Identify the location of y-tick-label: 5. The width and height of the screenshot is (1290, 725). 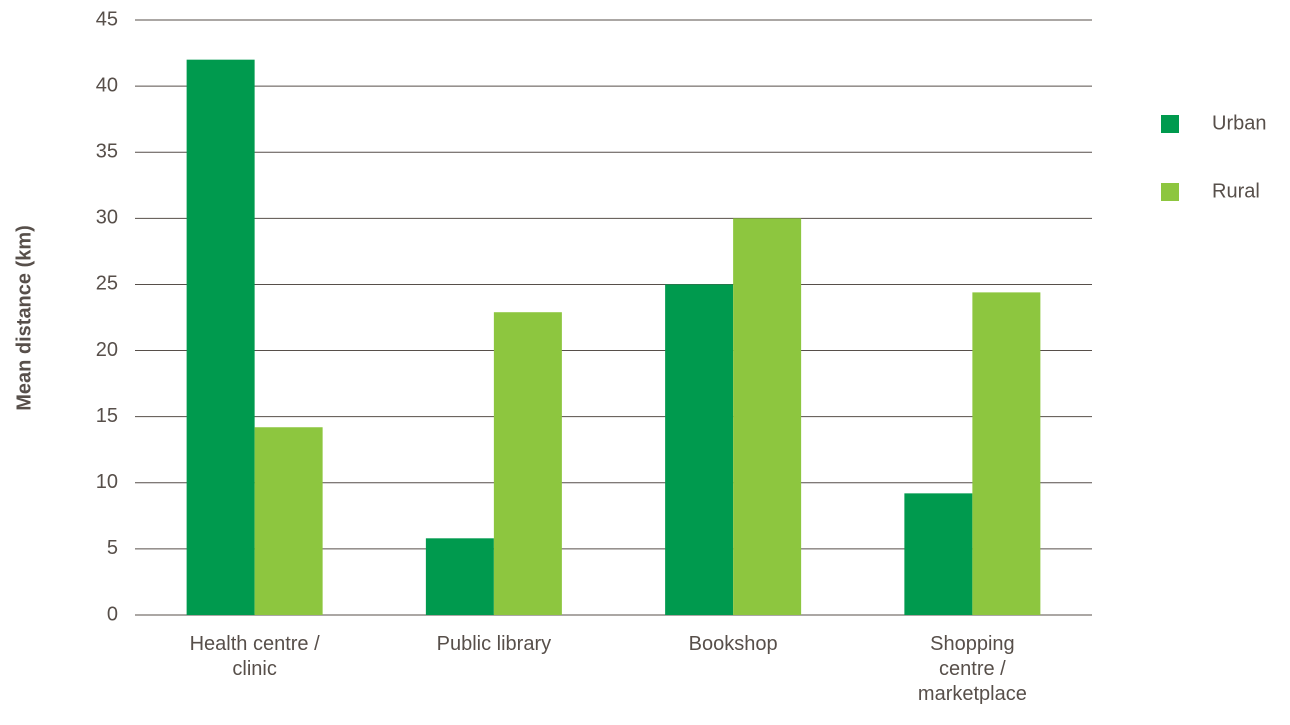
(112, 548).